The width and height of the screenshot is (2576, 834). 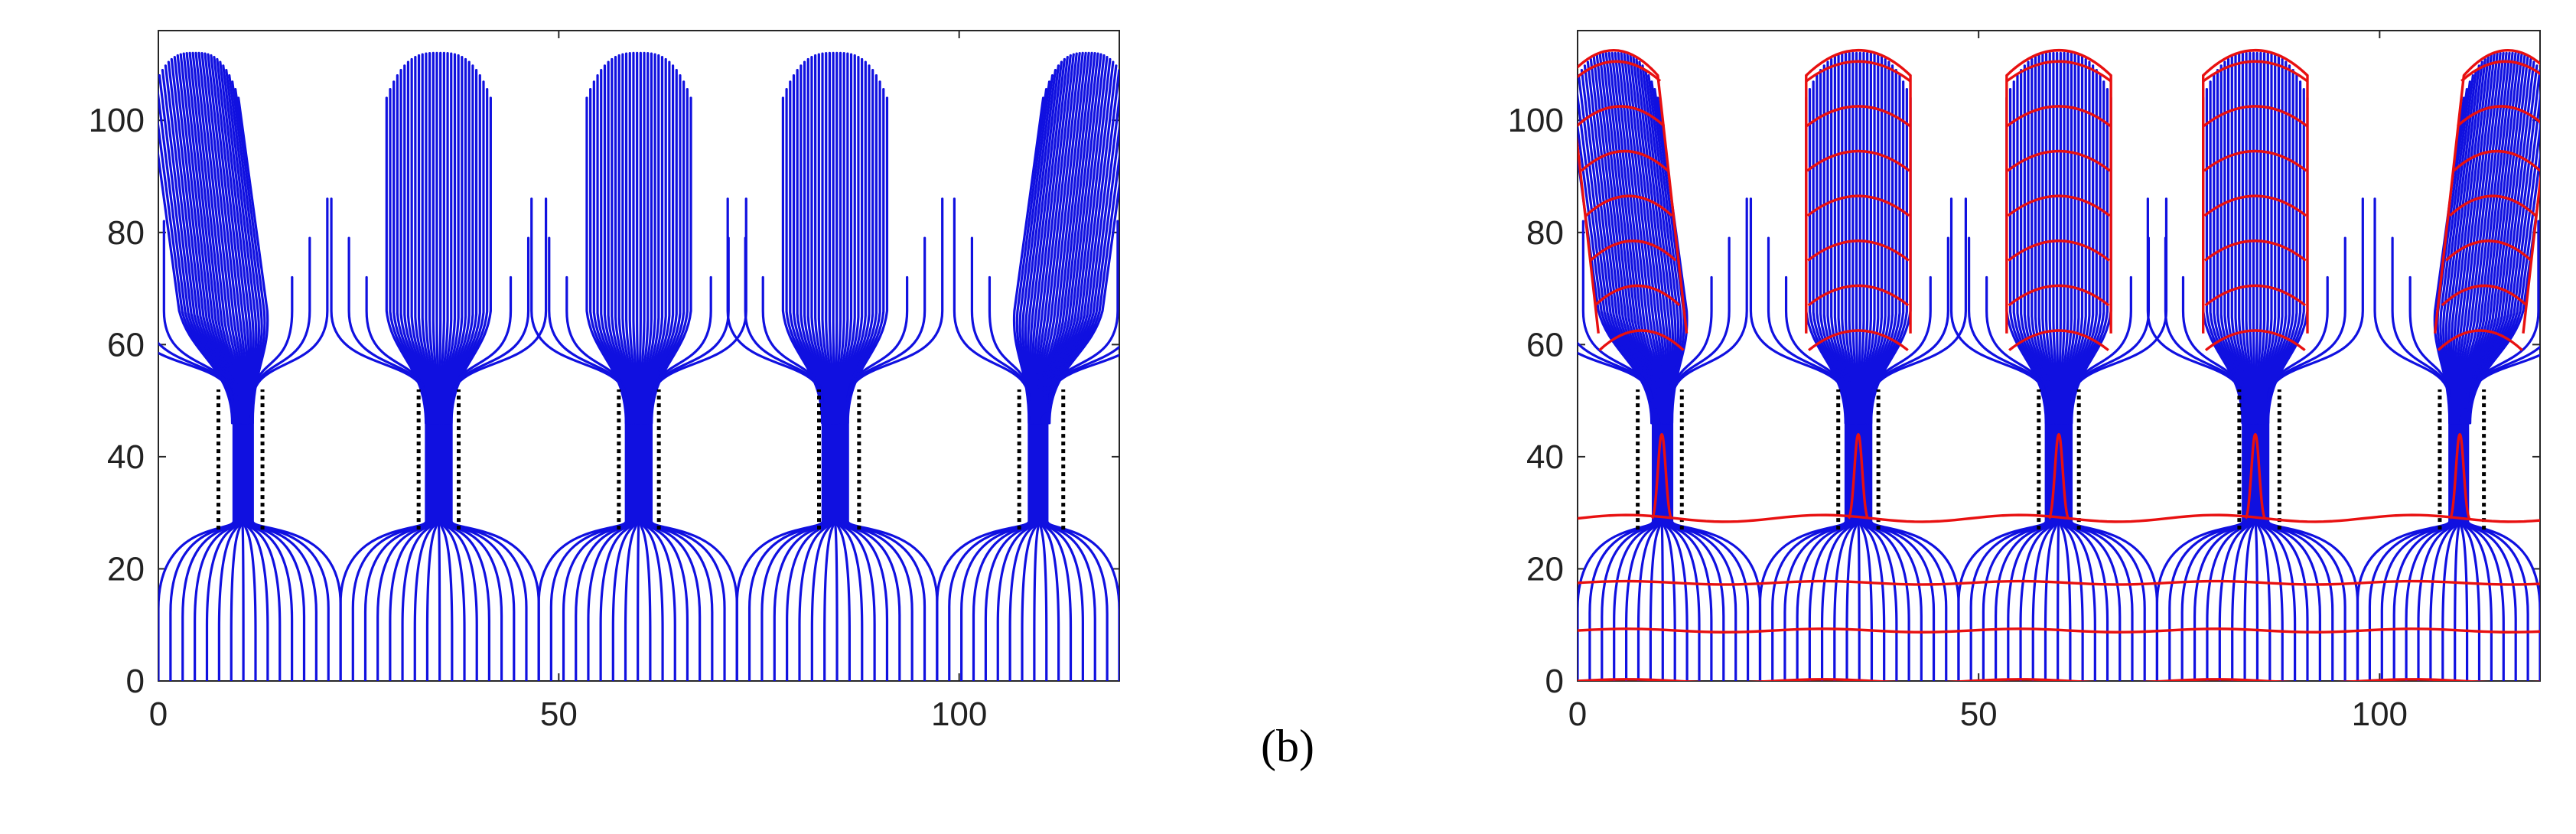 What do you see at coordinates (136, 681) in the screenshot?
I see `y-tick-label: 0` at bounding box center [136, 681].